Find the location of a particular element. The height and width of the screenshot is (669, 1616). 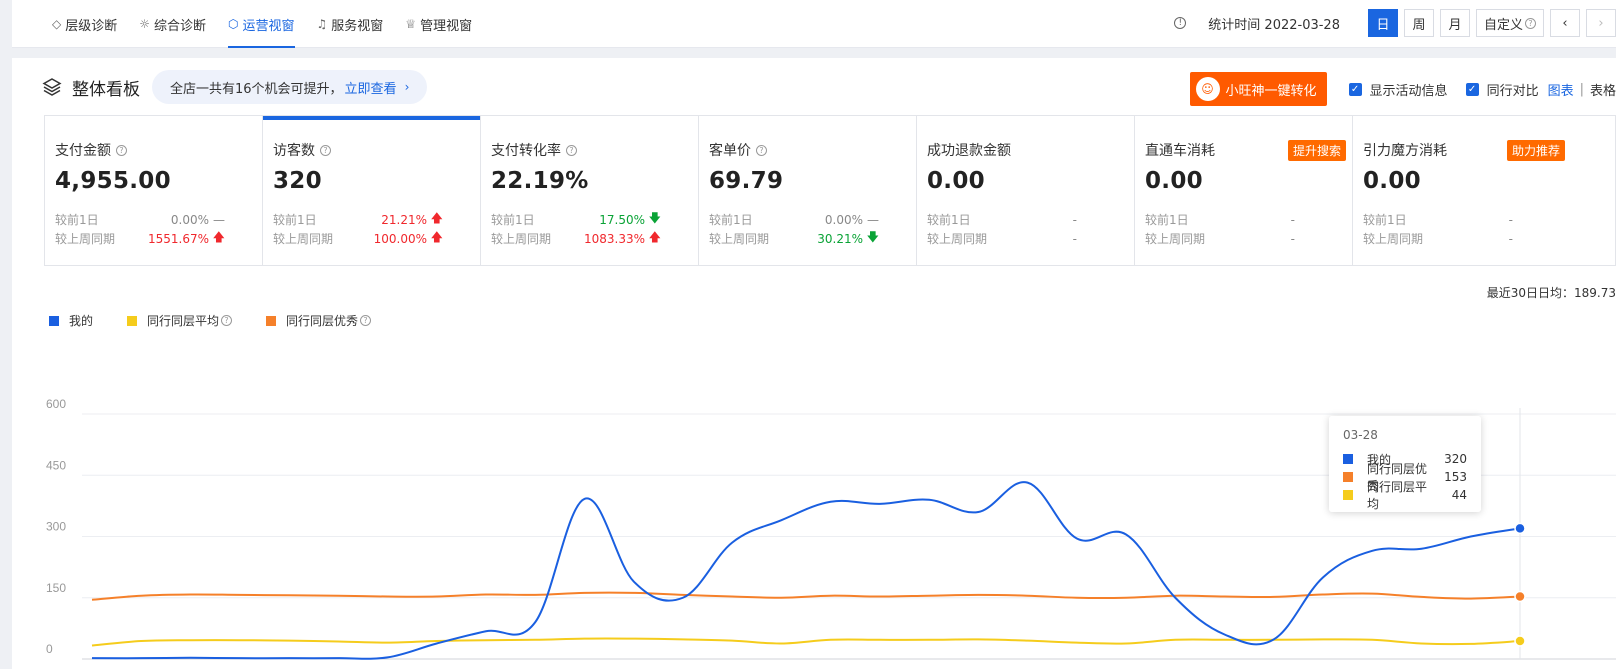

mascot-icon: ☺ is located at coordinates (1207, 89).